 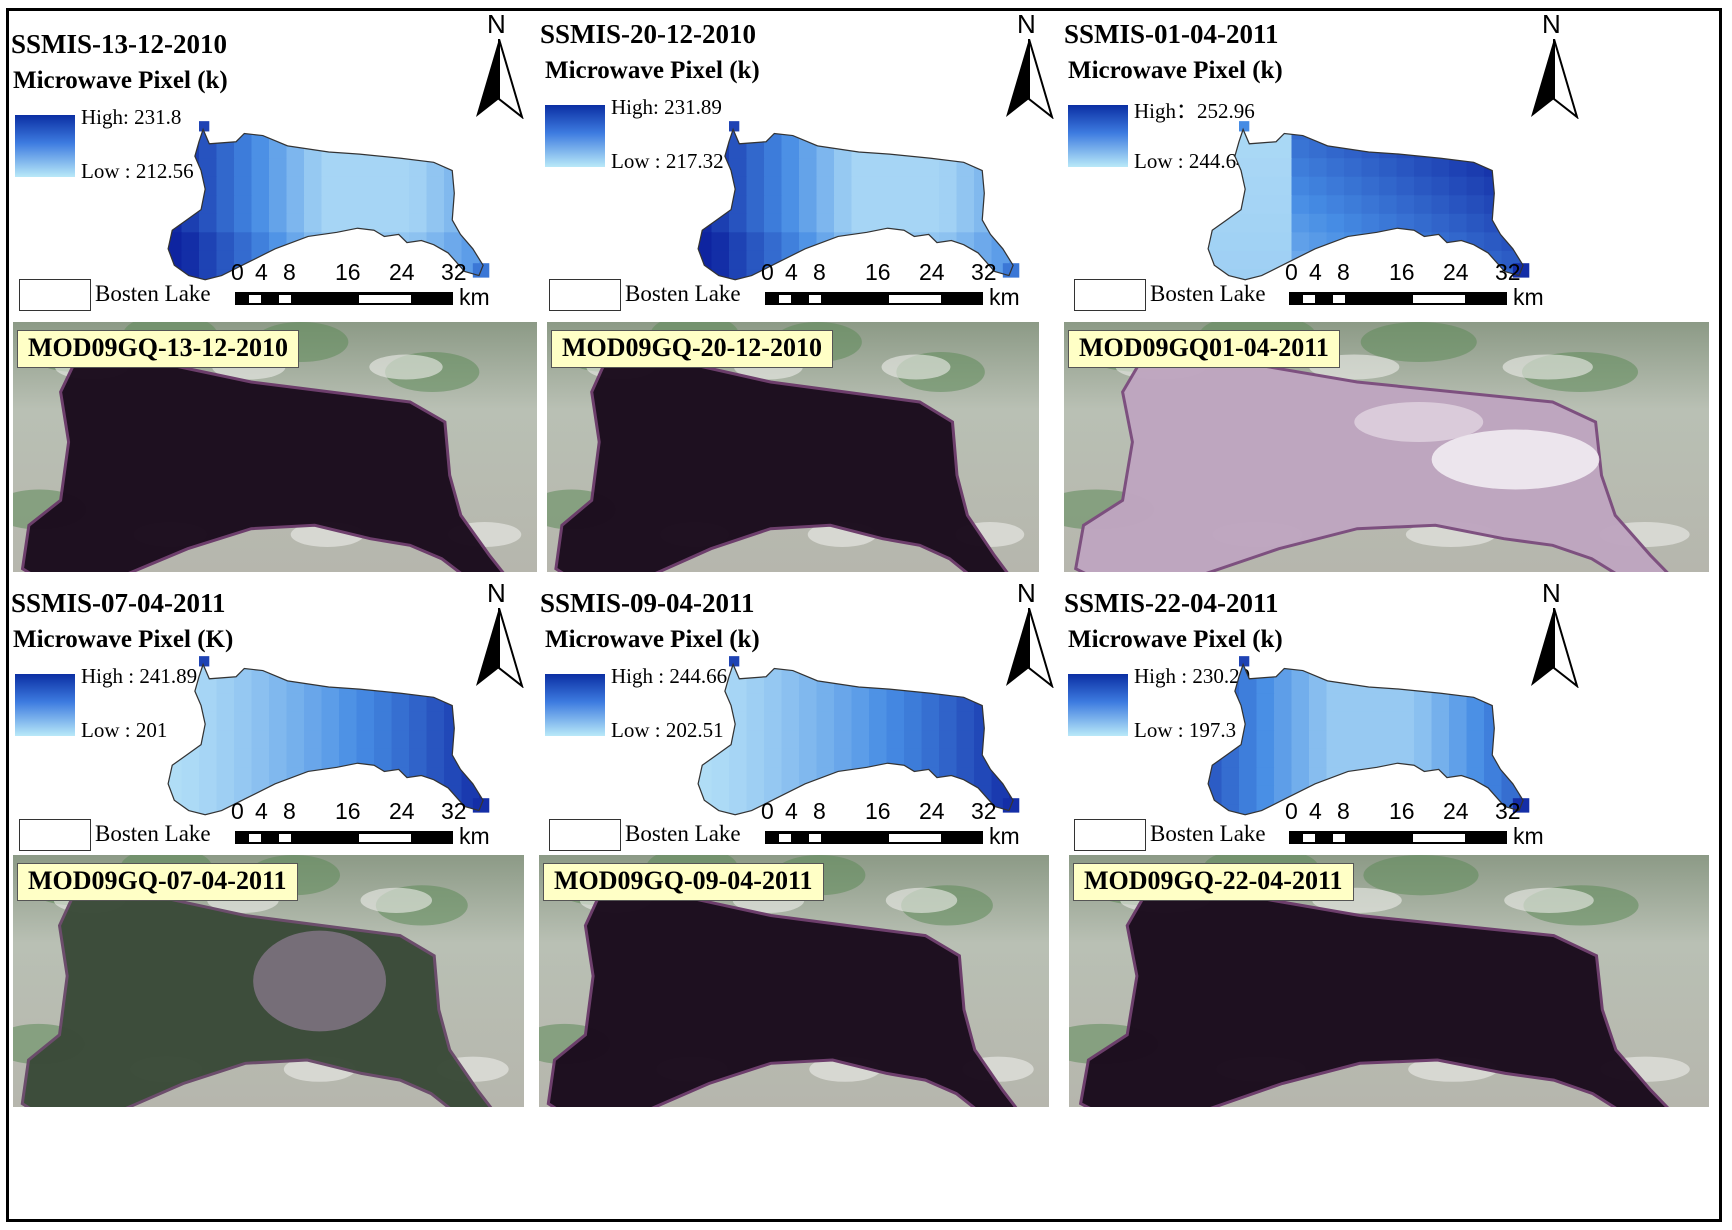 I want to click on scale-bar, so click(x=874, y=298).